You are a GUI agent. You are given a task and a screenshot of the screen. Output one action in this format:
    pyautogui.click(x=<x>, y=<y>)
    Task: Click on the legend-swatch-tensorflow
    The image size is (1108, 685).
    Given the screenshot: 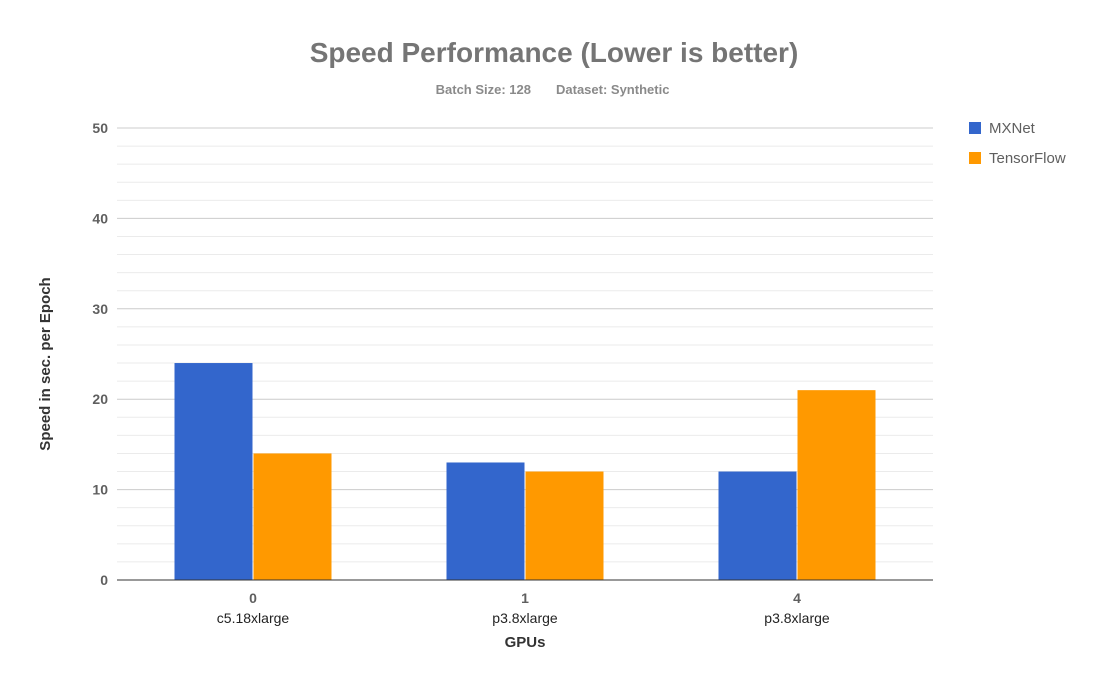 What is the action you would take?
    pyautogui.click(x=975, y=158)
    